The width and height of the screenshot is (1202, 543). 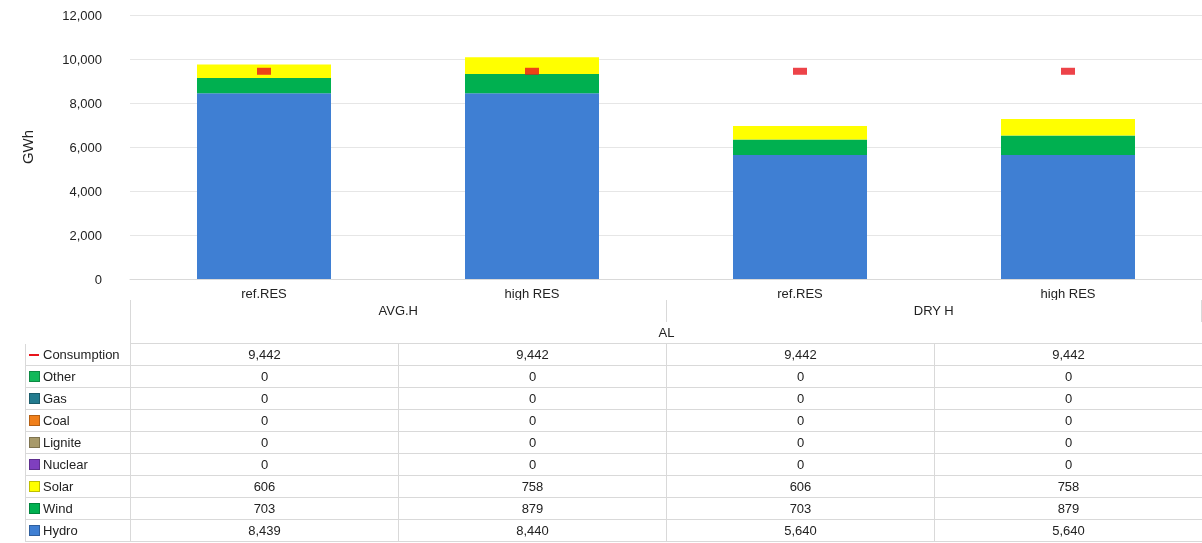 What do you see at coordinates (85, 191) in the screenshot?
I see `y-tick-label: 4,000` at bounding box center [85, 191].